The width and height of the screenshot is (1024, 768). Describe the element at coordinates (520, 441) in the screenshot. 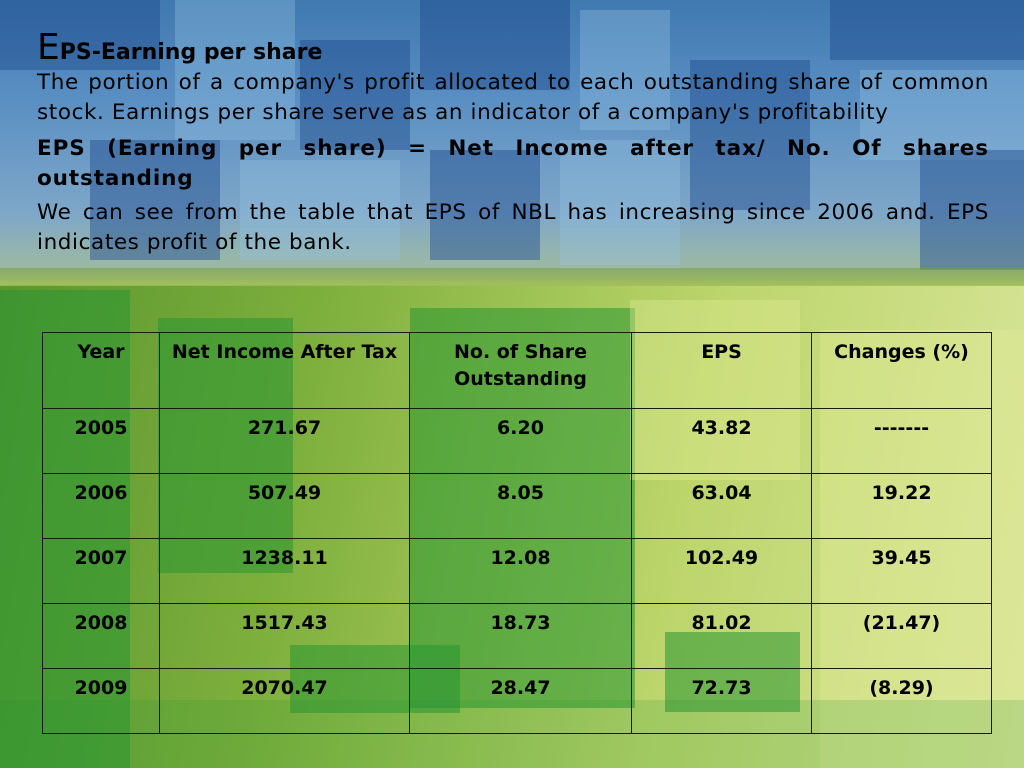

I see `cell-shares: 6.20` at that location.